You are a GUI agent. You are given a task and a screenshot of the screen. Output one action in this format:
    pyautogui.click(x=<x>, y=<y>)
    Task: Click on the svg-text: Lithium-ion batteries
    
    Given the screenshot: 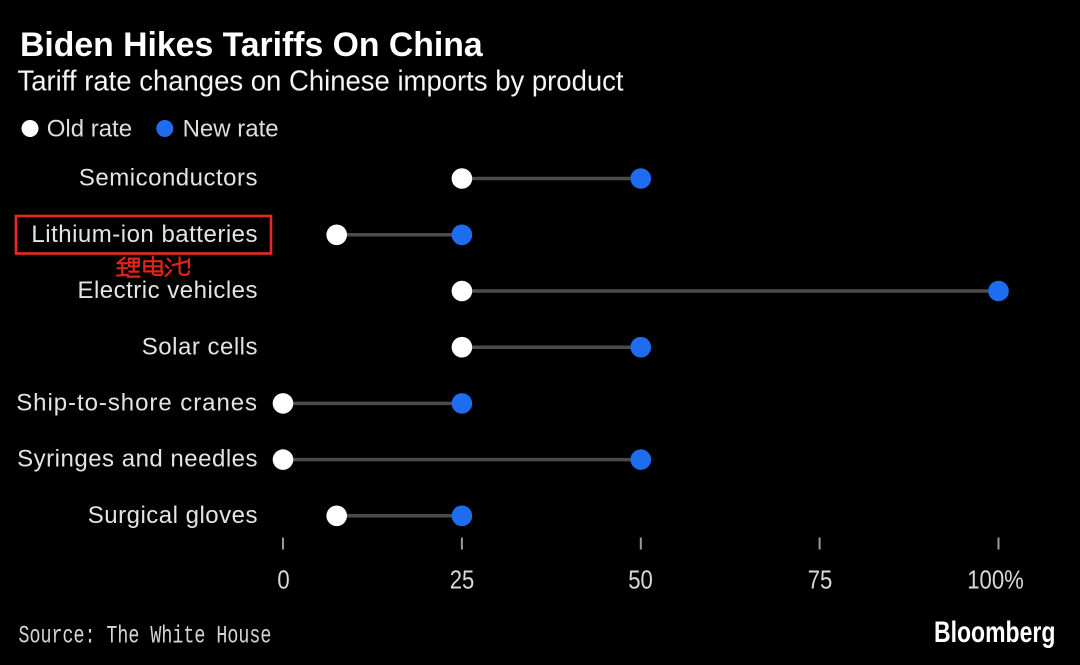 What is the action you would take?
    pyautogui.click(x=144, y=234)
    